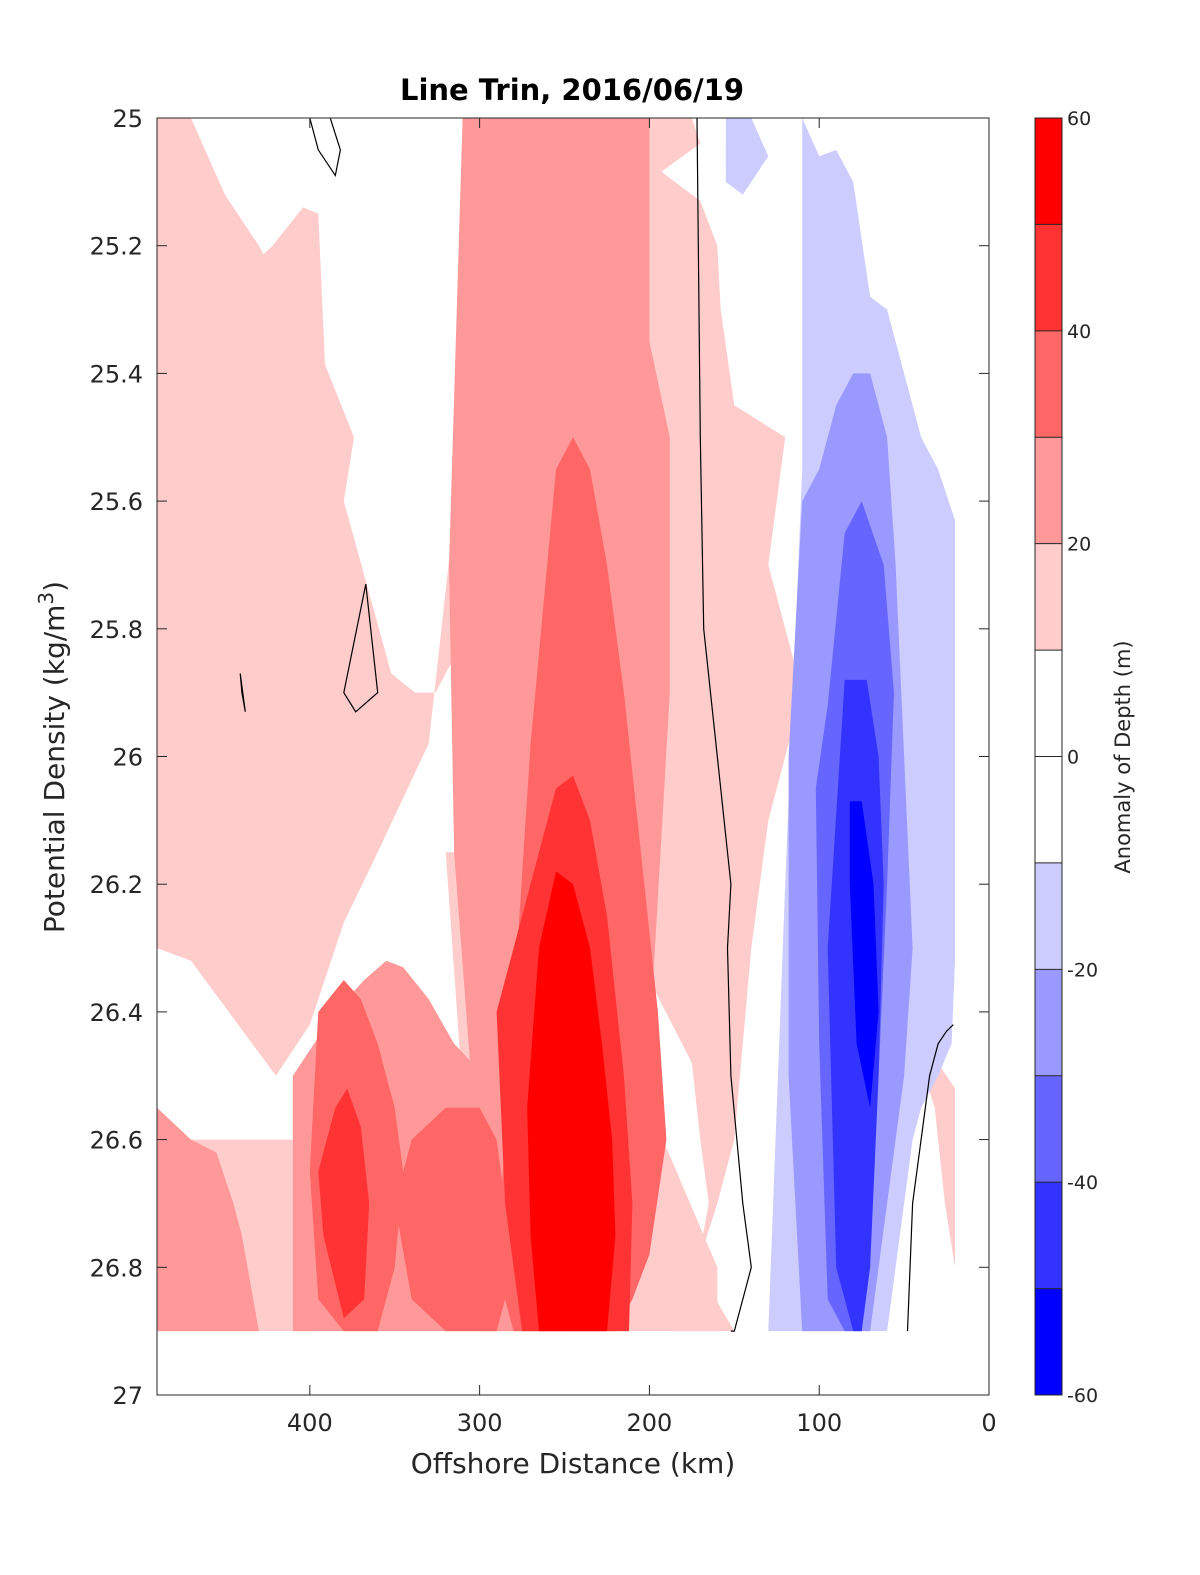 The height and width of the screenshot is (1575, 1200). I want to click on colorbar-title: Anomaly of Depth (m), so click(1123, 756).